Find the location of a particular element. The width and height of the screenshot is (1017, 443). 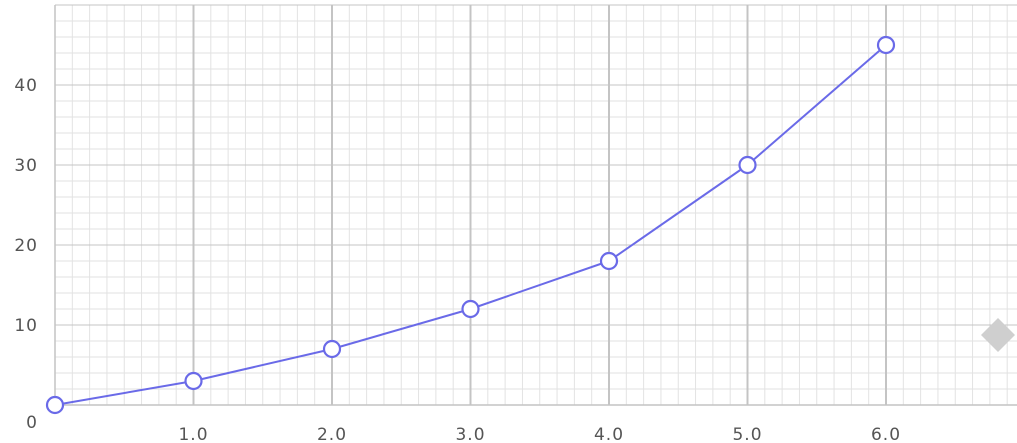

y-tick-label: 40 is located at coordinates (26, 86).